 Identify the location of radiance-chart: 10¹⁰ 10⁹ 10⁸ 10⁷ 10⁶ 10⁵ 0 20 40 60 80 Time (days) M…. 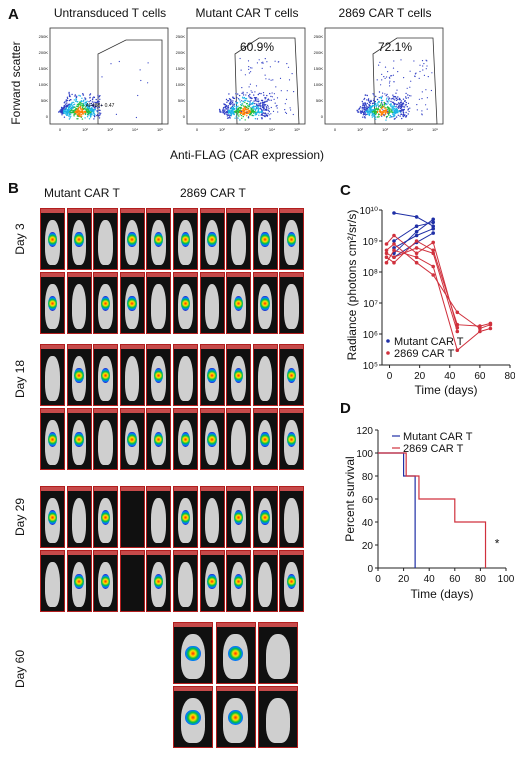
(437, 301).